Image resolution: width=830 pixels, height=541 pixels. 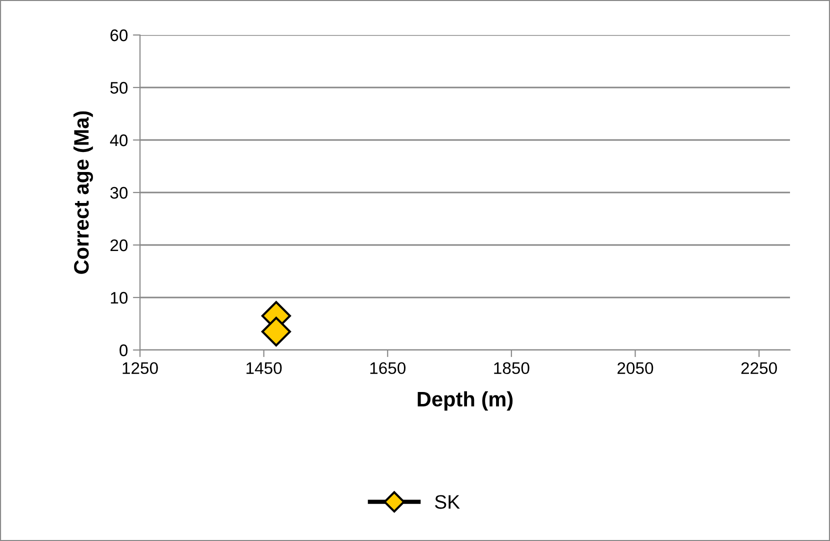 What do you see at coordinates (264, 368) in the screenshot?
I see `x-tick-label: 1450` at bounding box center [264, 368].